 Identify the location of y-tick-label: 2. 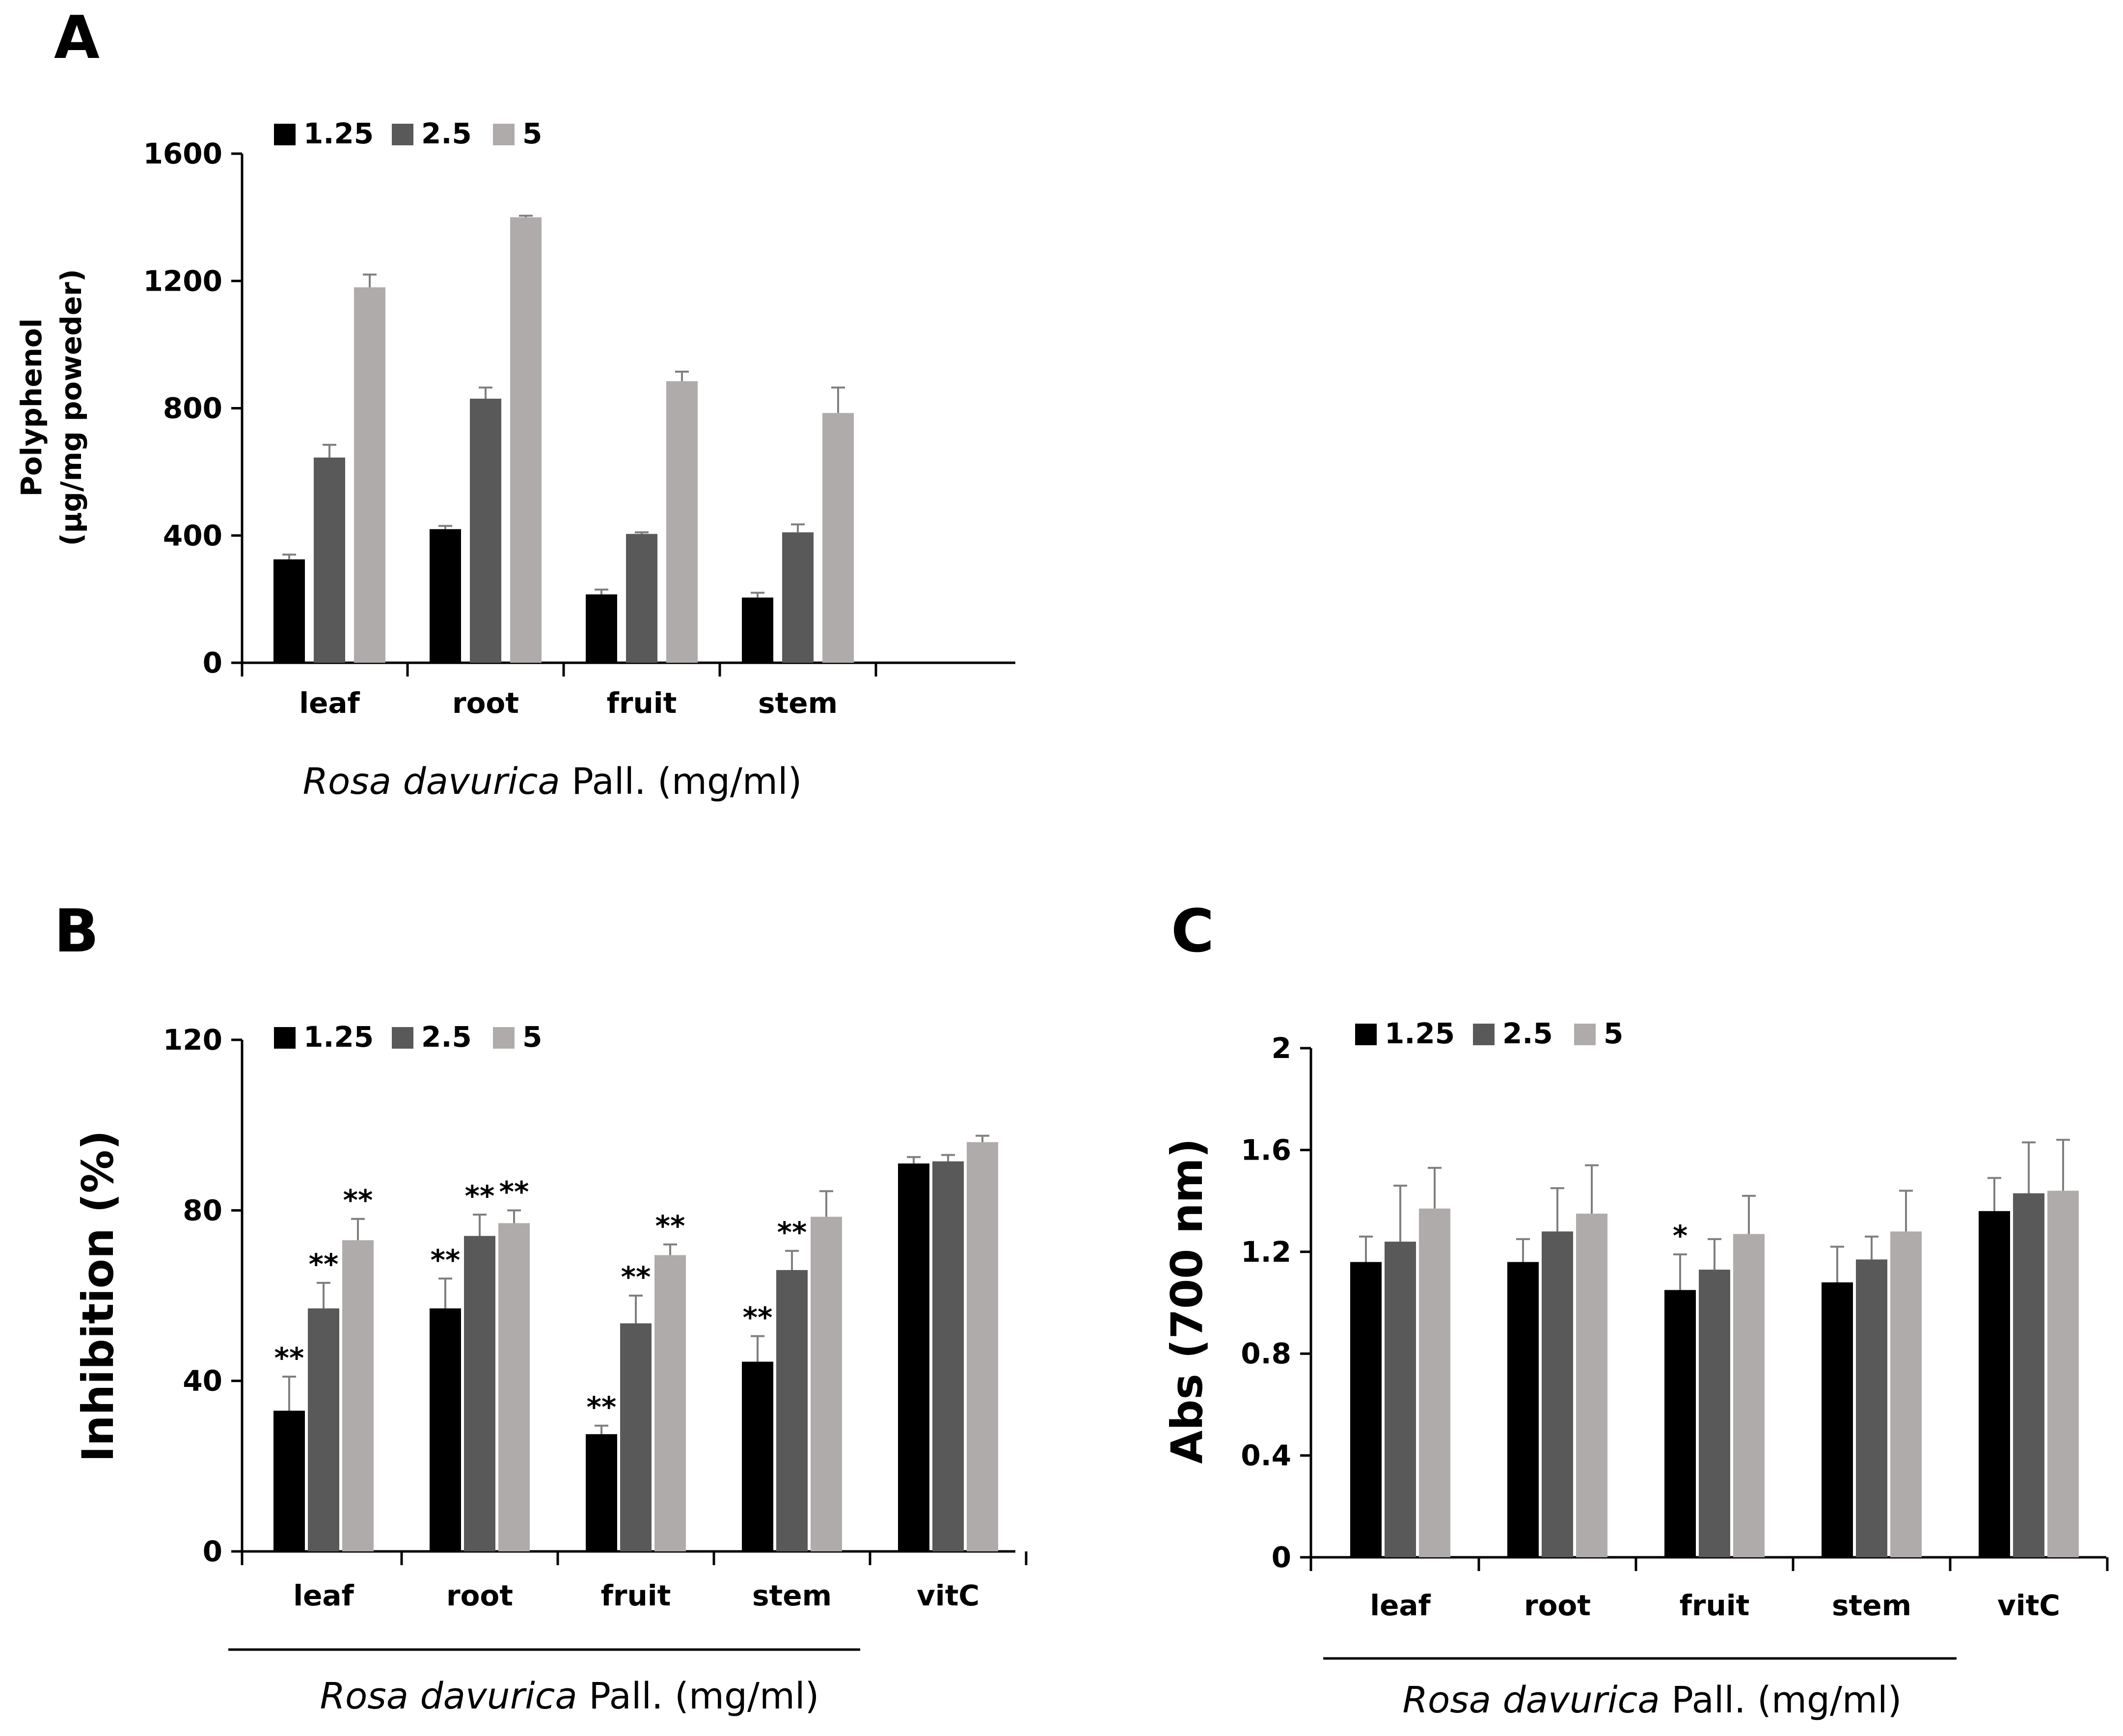
(1282, 1048).